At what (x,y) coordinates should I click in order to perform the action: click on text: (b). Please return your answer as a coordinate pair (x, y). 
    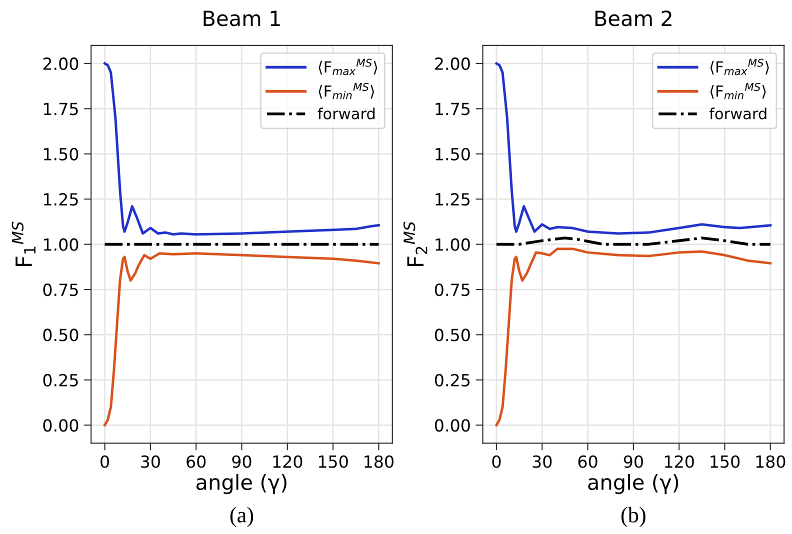
    Looking at the image, I should click on (633, 517).